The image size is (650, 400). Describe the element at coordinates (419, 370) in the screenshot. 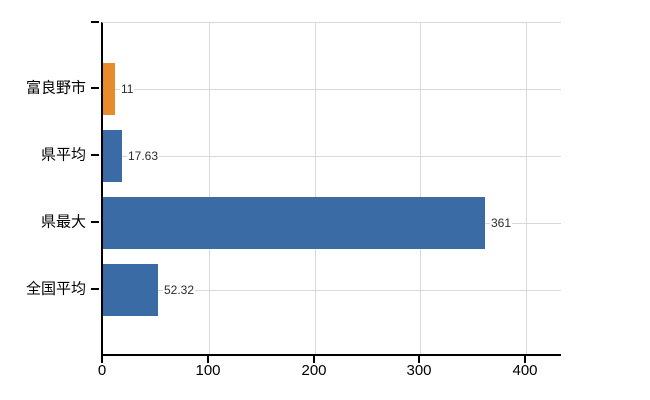

I see `x-tick-label: 300` at that location.